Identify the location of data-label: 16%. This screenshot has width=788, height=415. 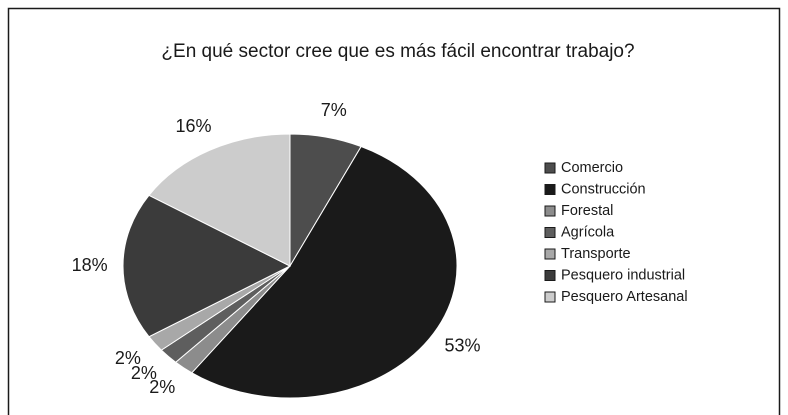
(193, 126).